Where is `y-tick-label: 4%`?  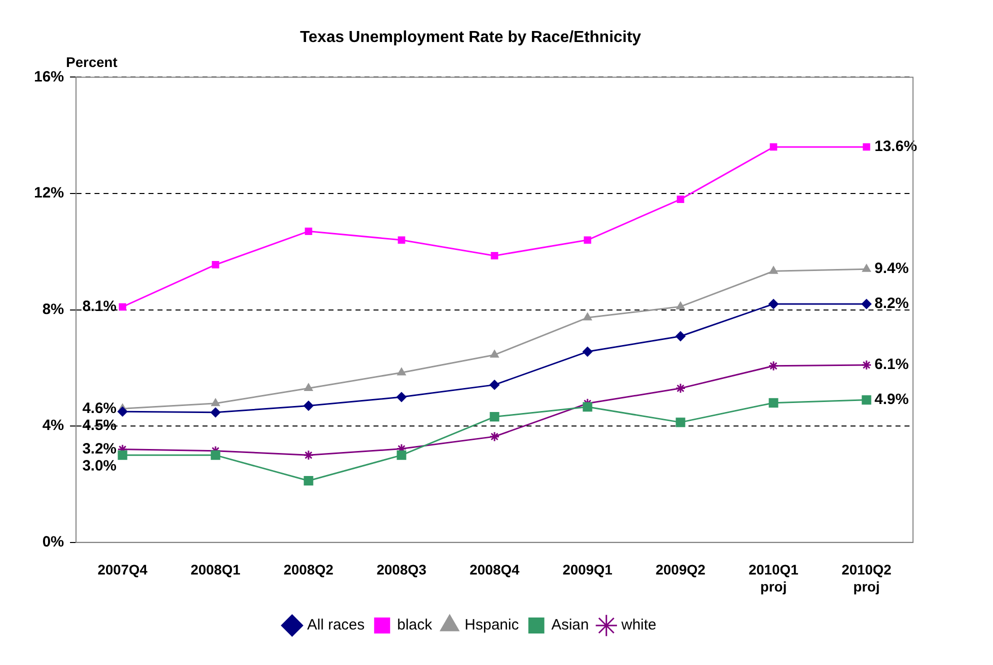
y-tick-label: 4% is located at coordinates (53, 425).